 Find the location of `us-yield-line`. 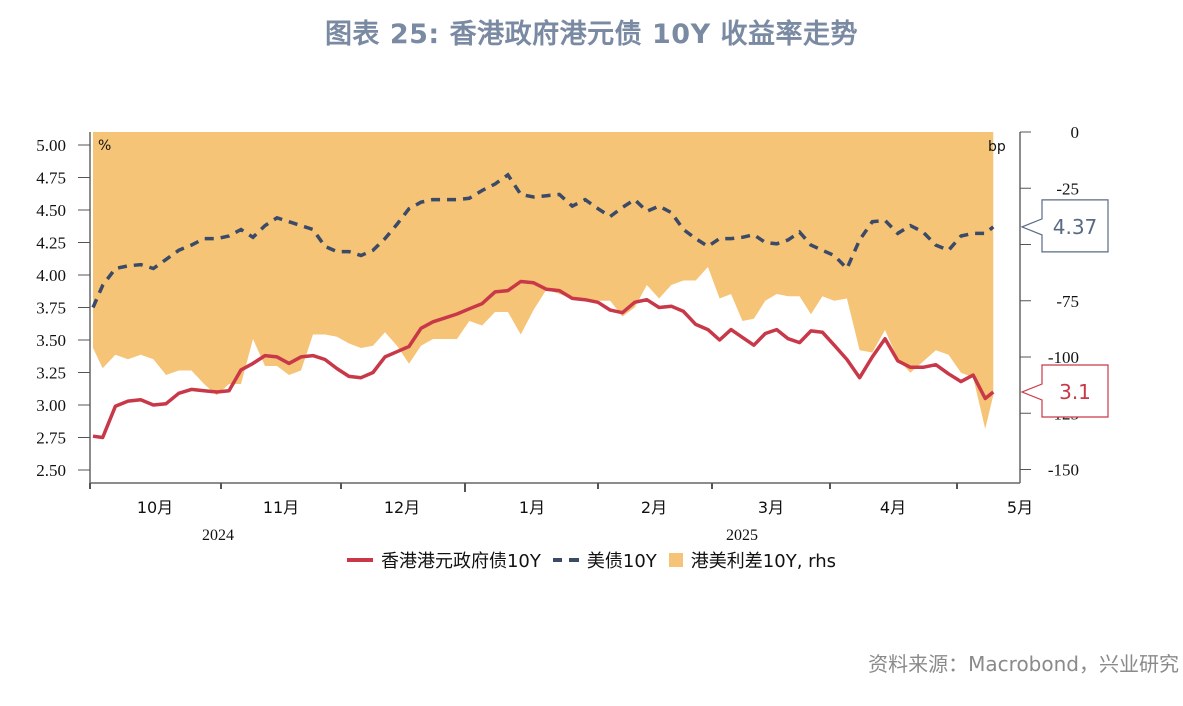

us-yield-line is located at coordinates (543, 240).